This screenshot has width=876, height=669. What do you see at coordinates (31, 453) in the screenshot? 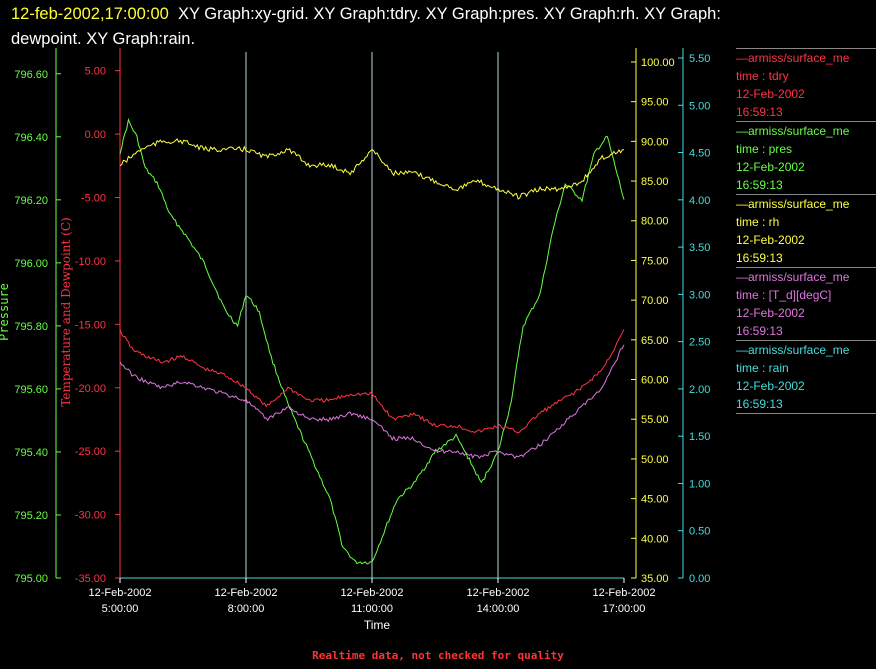
I see `pressure-tick-label: 795.40` at bounding box center [31, 453].